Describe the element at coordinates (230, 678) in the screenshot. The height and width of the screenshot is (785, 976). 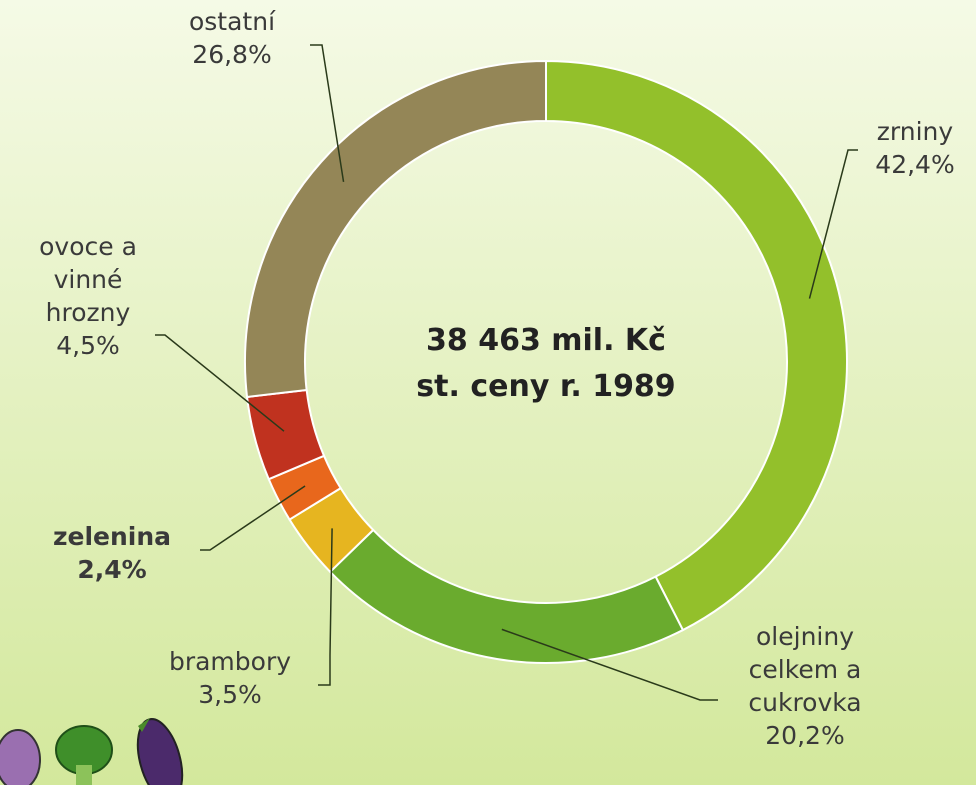
I see `slice-label: brambory 3,5%` at that location.